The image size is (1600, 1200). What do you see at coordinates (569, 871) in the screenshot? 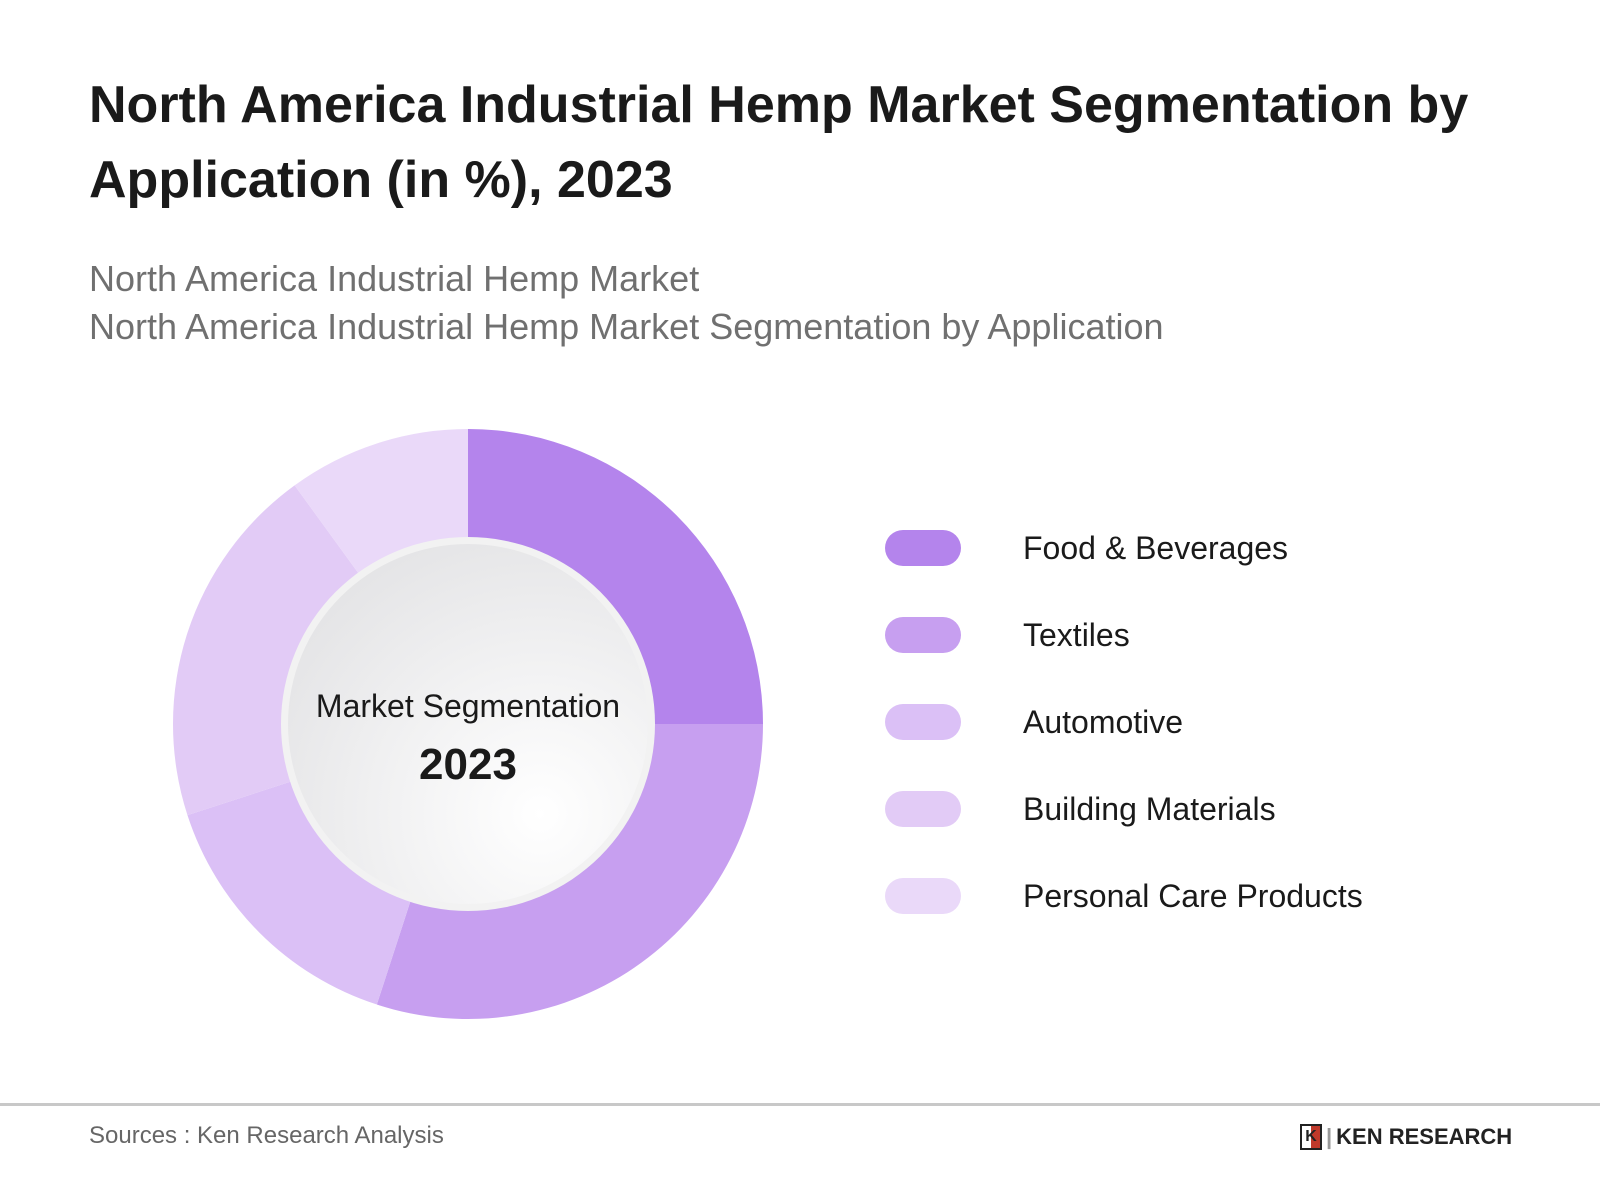
I see `slice-textiles` at bounding box center [569, 871].